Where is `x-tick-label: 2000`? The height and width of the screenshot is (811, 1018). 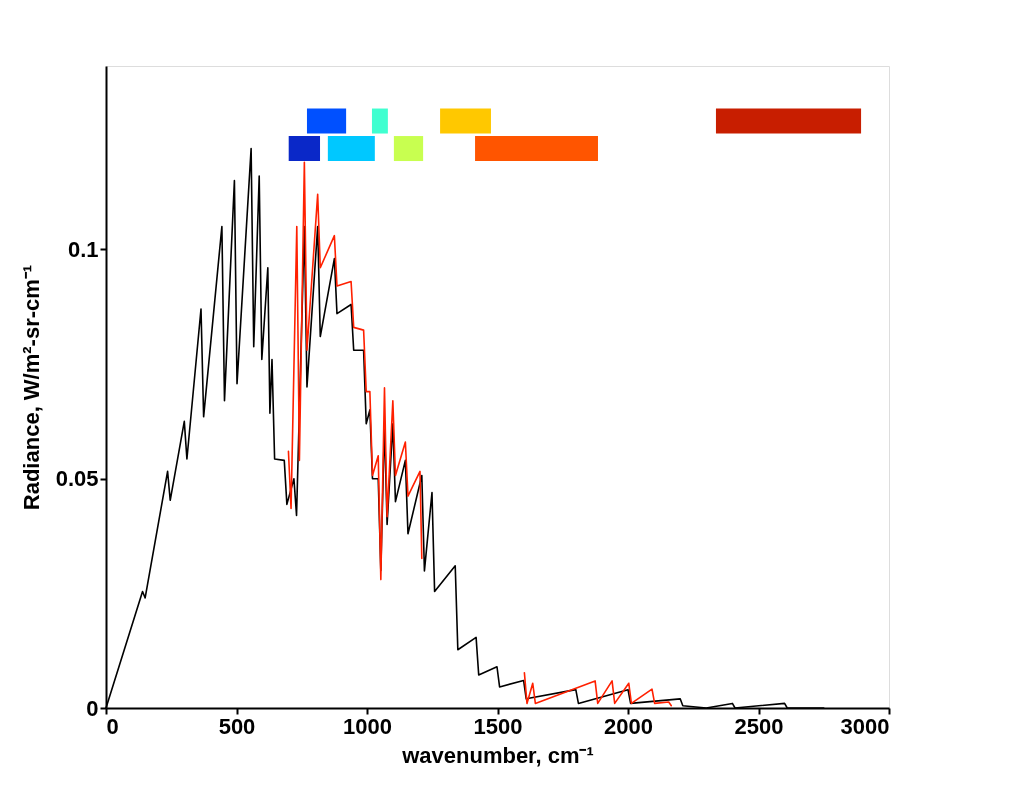
x-tick-label: 2000 is located at coordinates (628, 726).